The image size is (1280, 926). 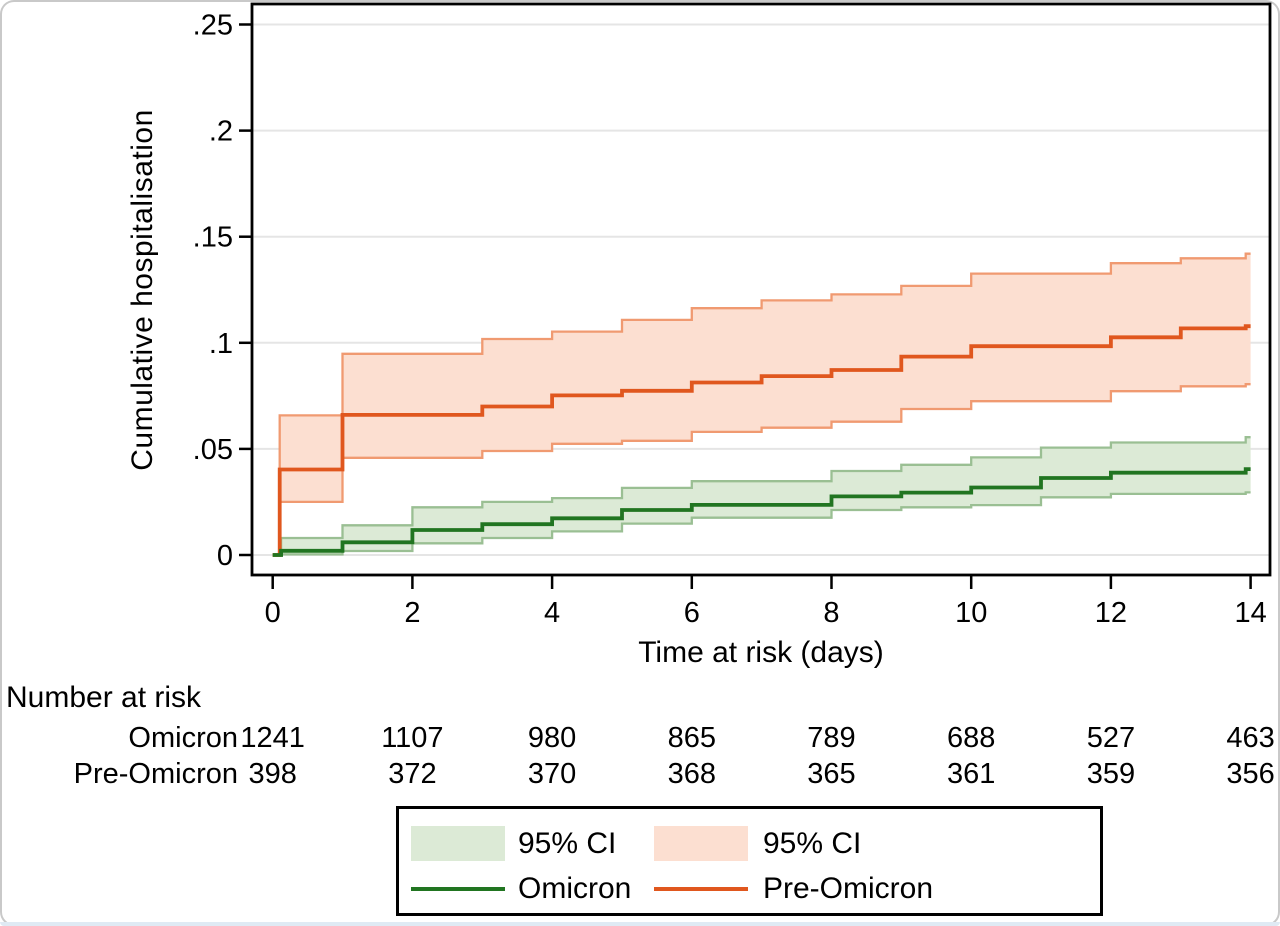 I want to click on risk-count: 368, so click(x=691, y=774).